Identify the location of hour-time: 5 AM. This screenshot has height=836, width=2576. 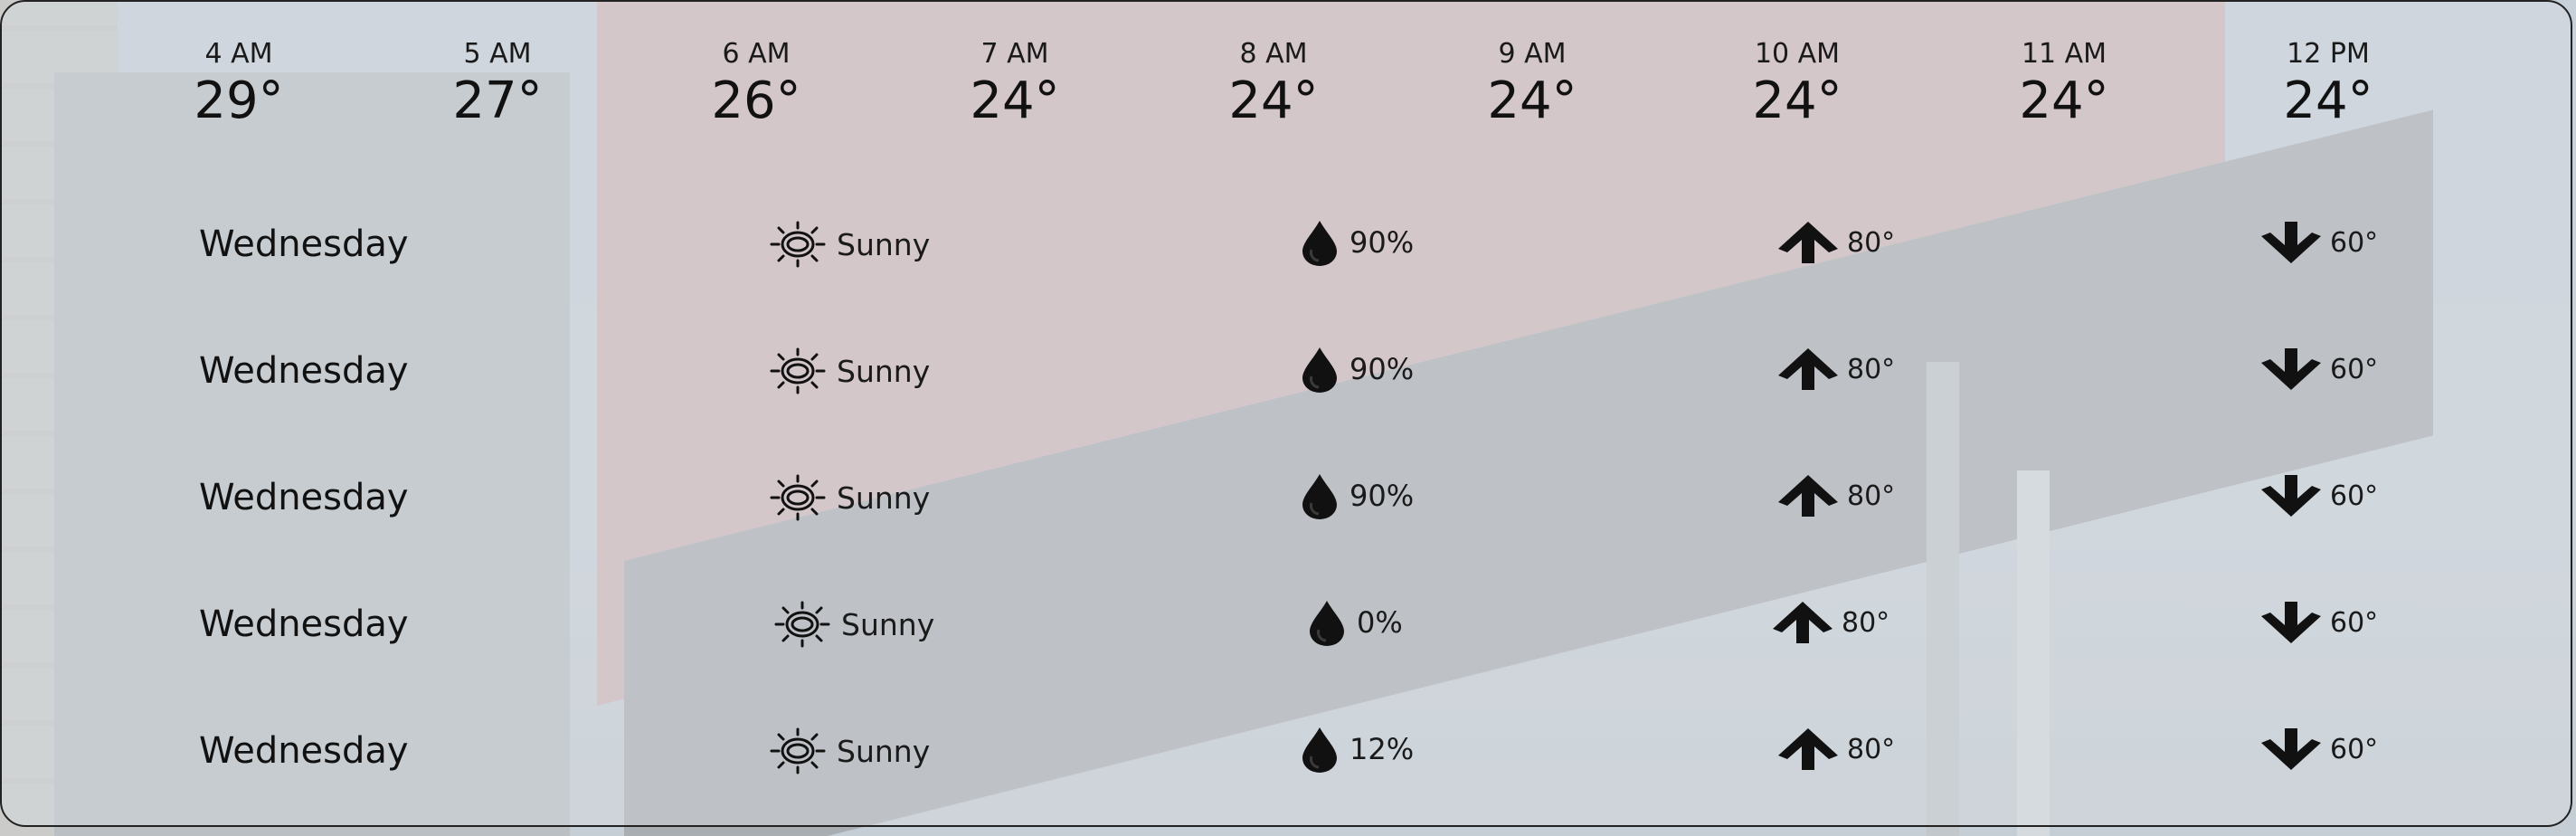
(497, 54).